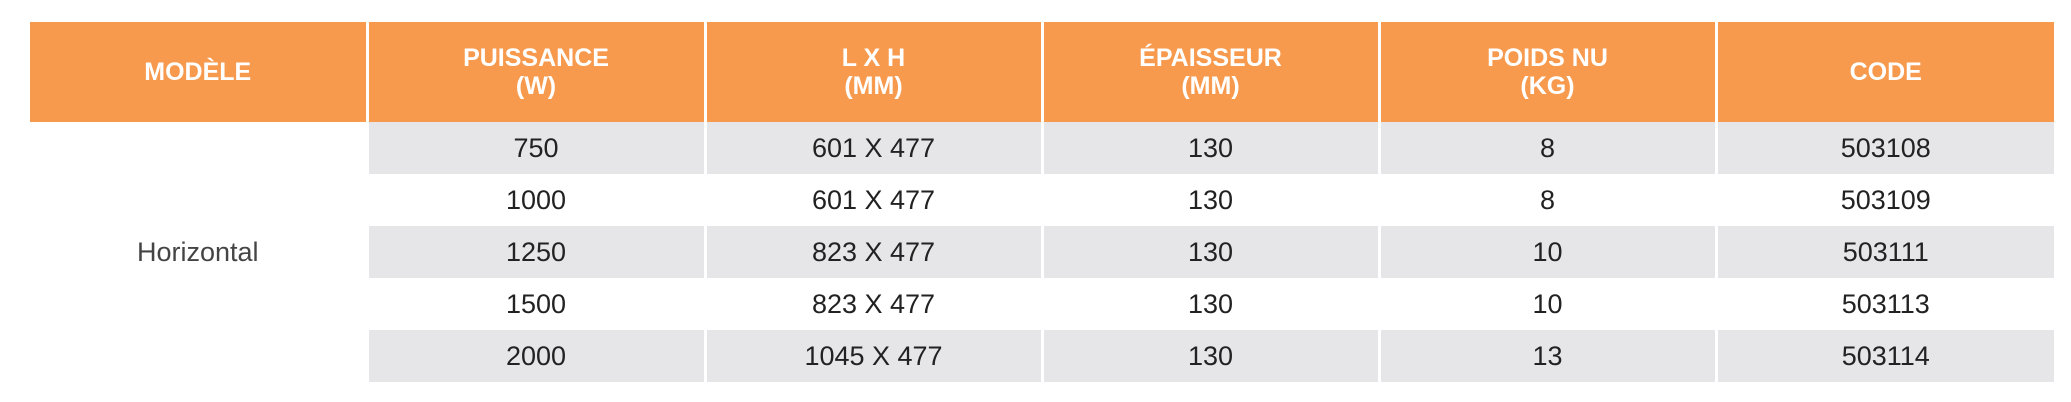  I want to click on header-cell: PUISSANCE (W), so click(535, 72).